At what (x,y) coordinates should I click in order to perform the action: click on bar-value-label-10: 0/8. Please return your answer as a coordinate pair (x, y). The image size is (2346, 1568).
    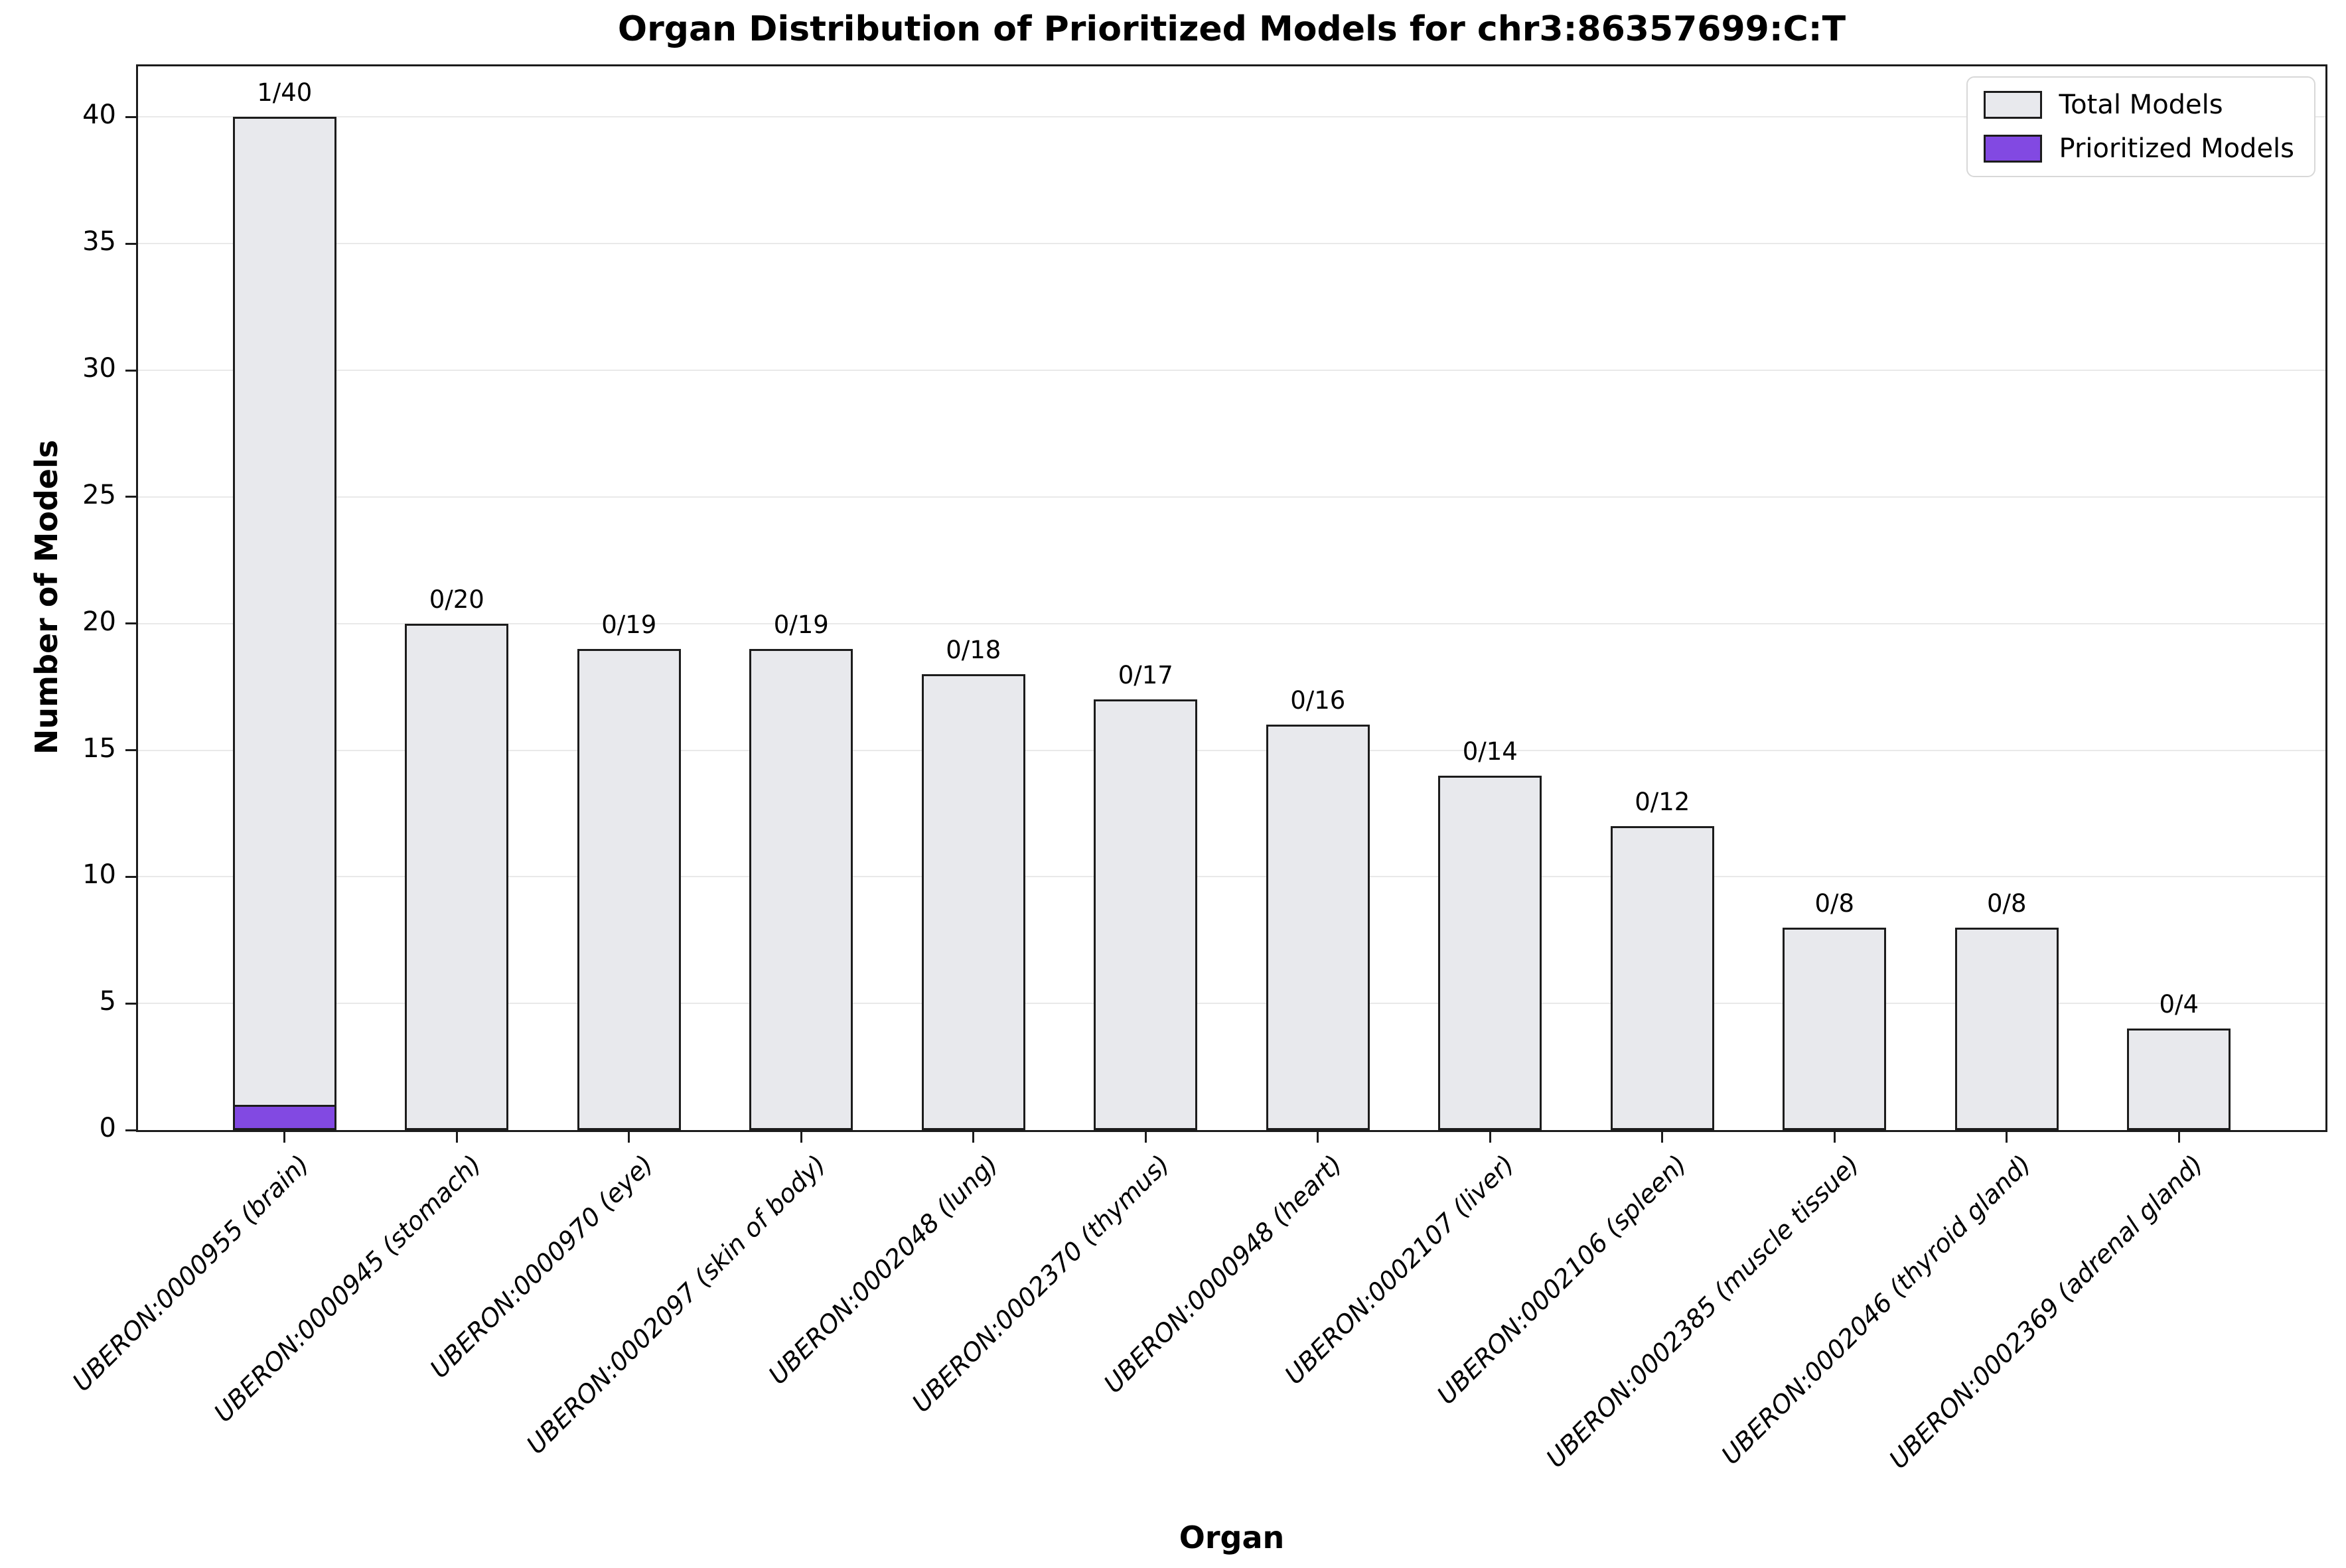
    Looking at the image, I should click on (2006, 903).